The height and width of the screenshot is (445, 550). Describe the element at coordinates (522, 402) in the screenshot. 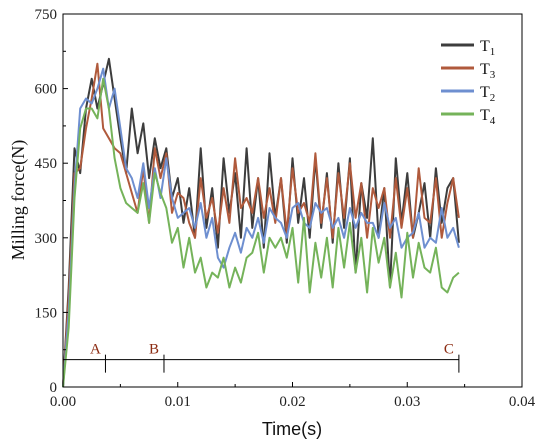

I see `x-tick-label: 0.04` at that location.